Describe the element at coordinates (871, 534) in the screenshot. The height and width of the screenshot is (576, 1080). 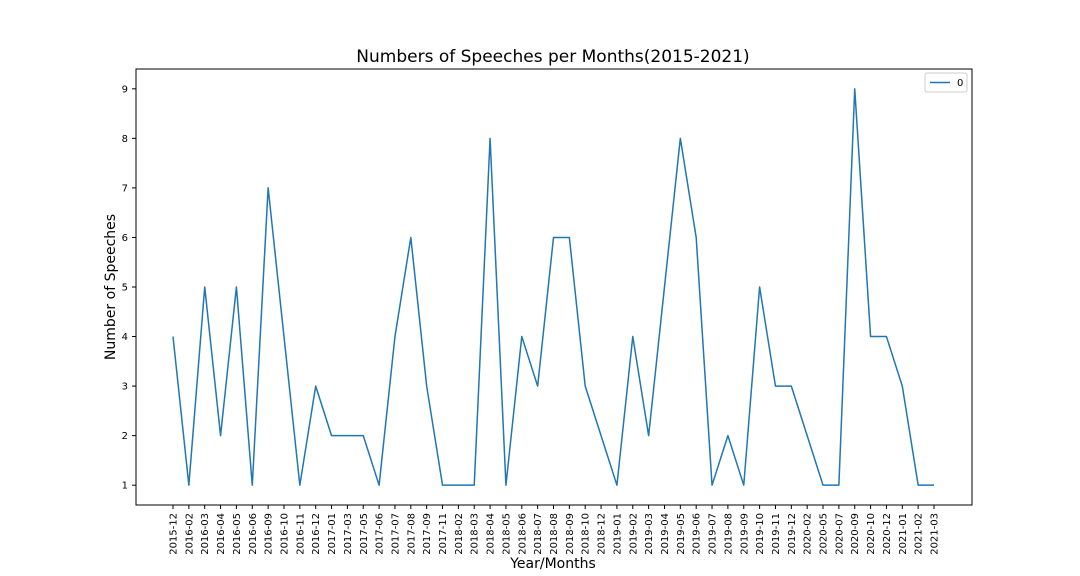
I see `x-tick-label: 2020-10` at that location.